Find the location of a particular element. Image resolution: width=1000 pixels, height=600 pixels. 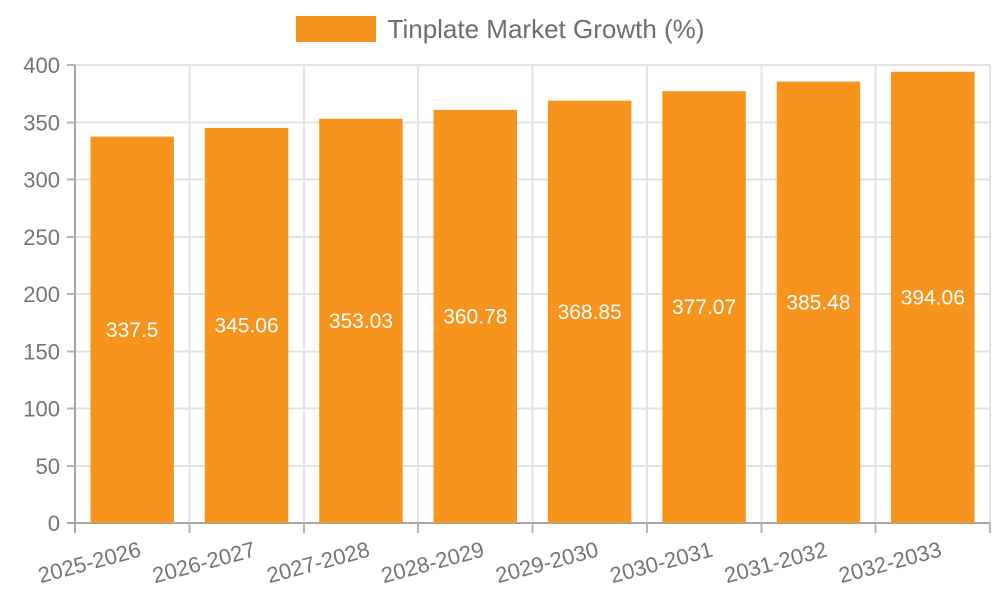

bar-value-label: 345.06 is located at coordinates (246, 325).